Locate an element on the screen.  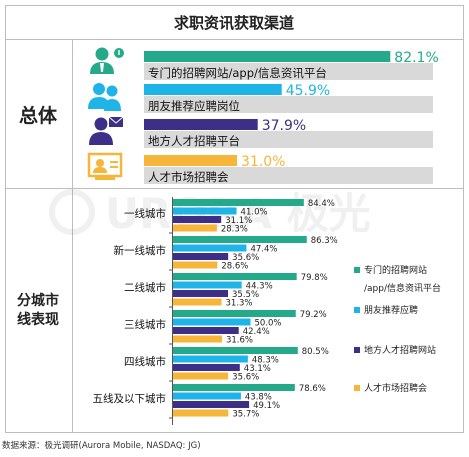
city-value-label-3-3: 35.5% is located at coordinates (245, 295).